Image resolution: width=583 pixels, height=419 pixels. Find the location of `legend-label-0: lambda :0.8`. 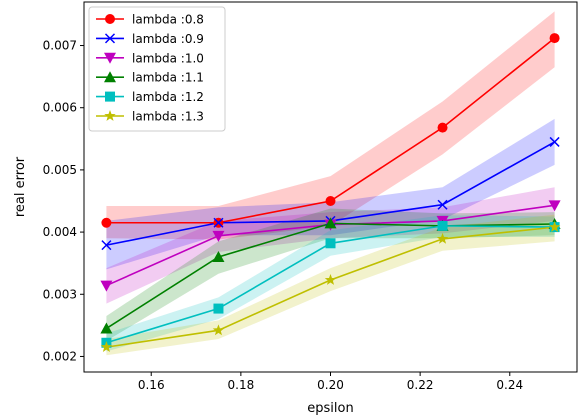

legend-label-0: lambda :0.8 is located at coordinates (168, 20).